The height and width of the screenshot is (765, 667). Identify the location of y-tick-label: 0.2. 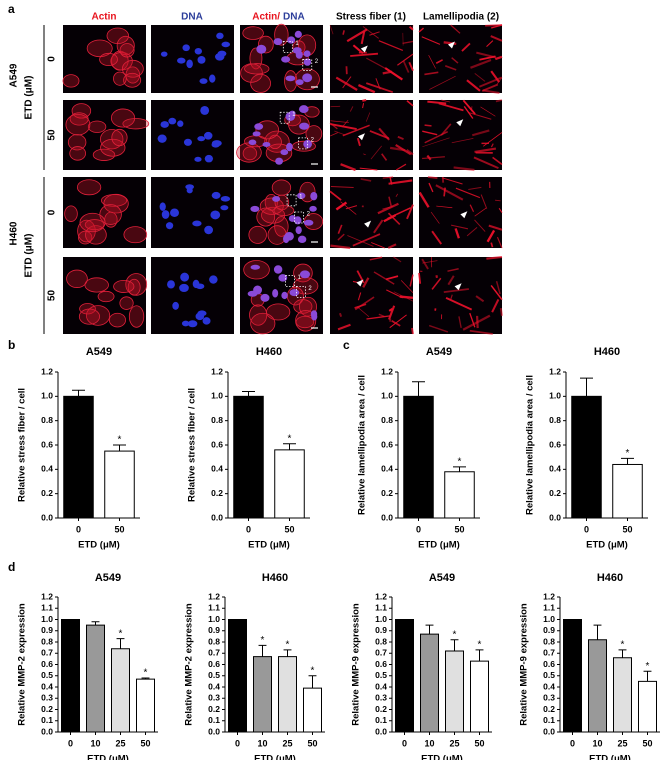
(549, 709).